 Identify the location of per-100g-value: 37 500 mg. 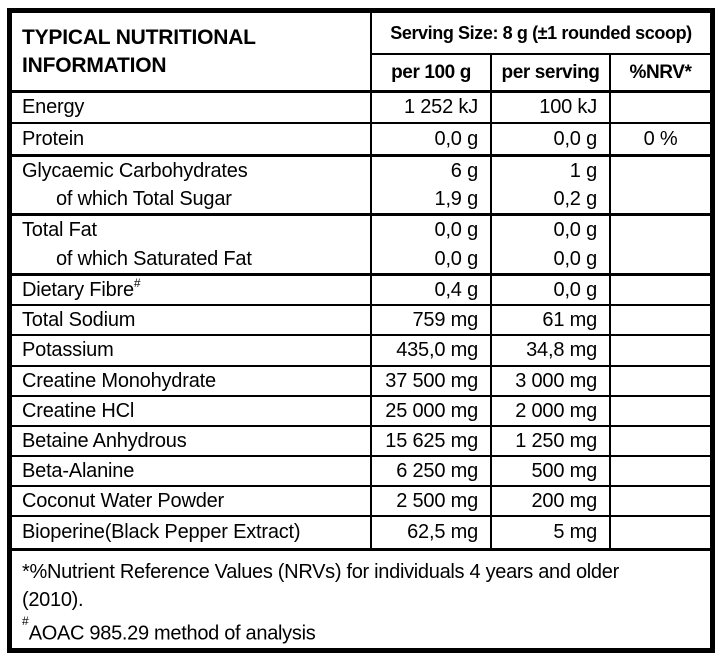
(432, 381).